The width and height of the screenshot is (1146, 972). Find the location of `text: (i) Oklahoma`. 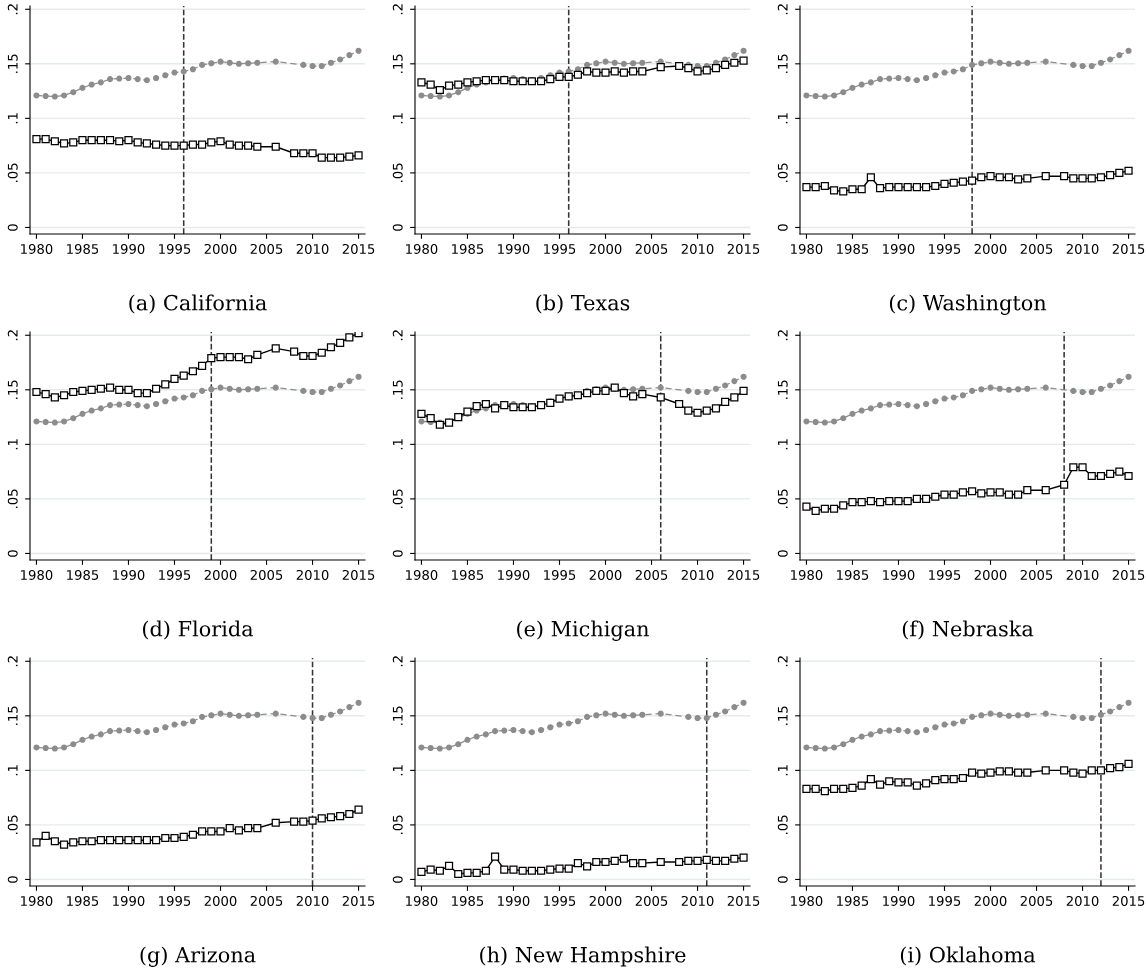

text: (i) Oklahoma is located at coordinates (968, 956).